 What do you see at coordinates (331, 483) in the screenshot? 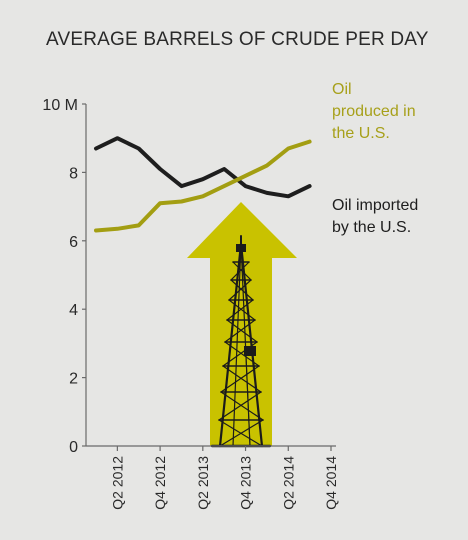
I see `x-tick-label: Q4 2014` at bounding box center [331, 483].